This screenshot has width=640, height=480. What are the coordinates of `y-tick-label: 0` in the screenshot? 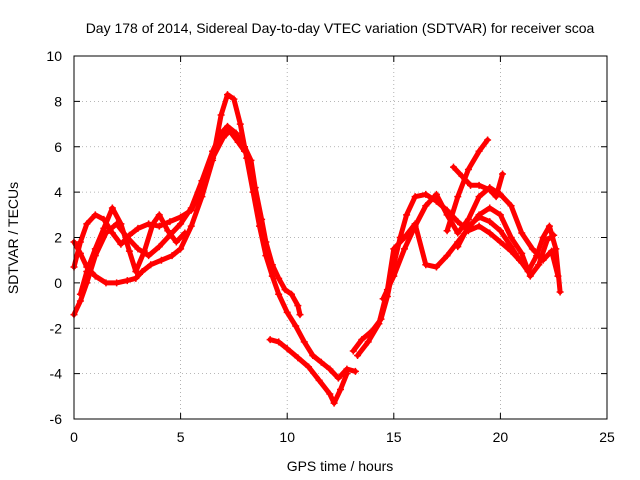 It's located at (58, 283).